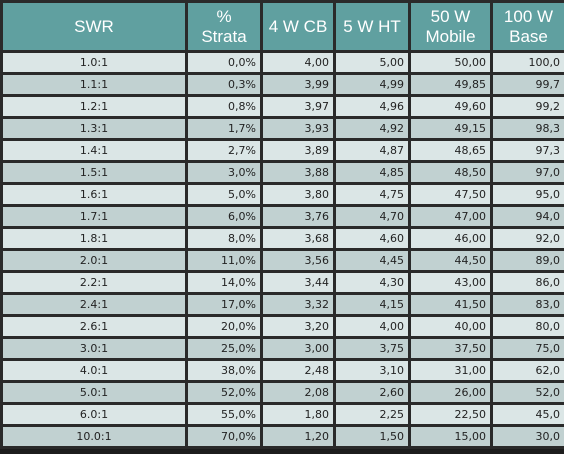 Image resolution: width=564 pixels, height=454 pixels. I want to click on mobile-50w-cell: 15,00, so click(450, 436).